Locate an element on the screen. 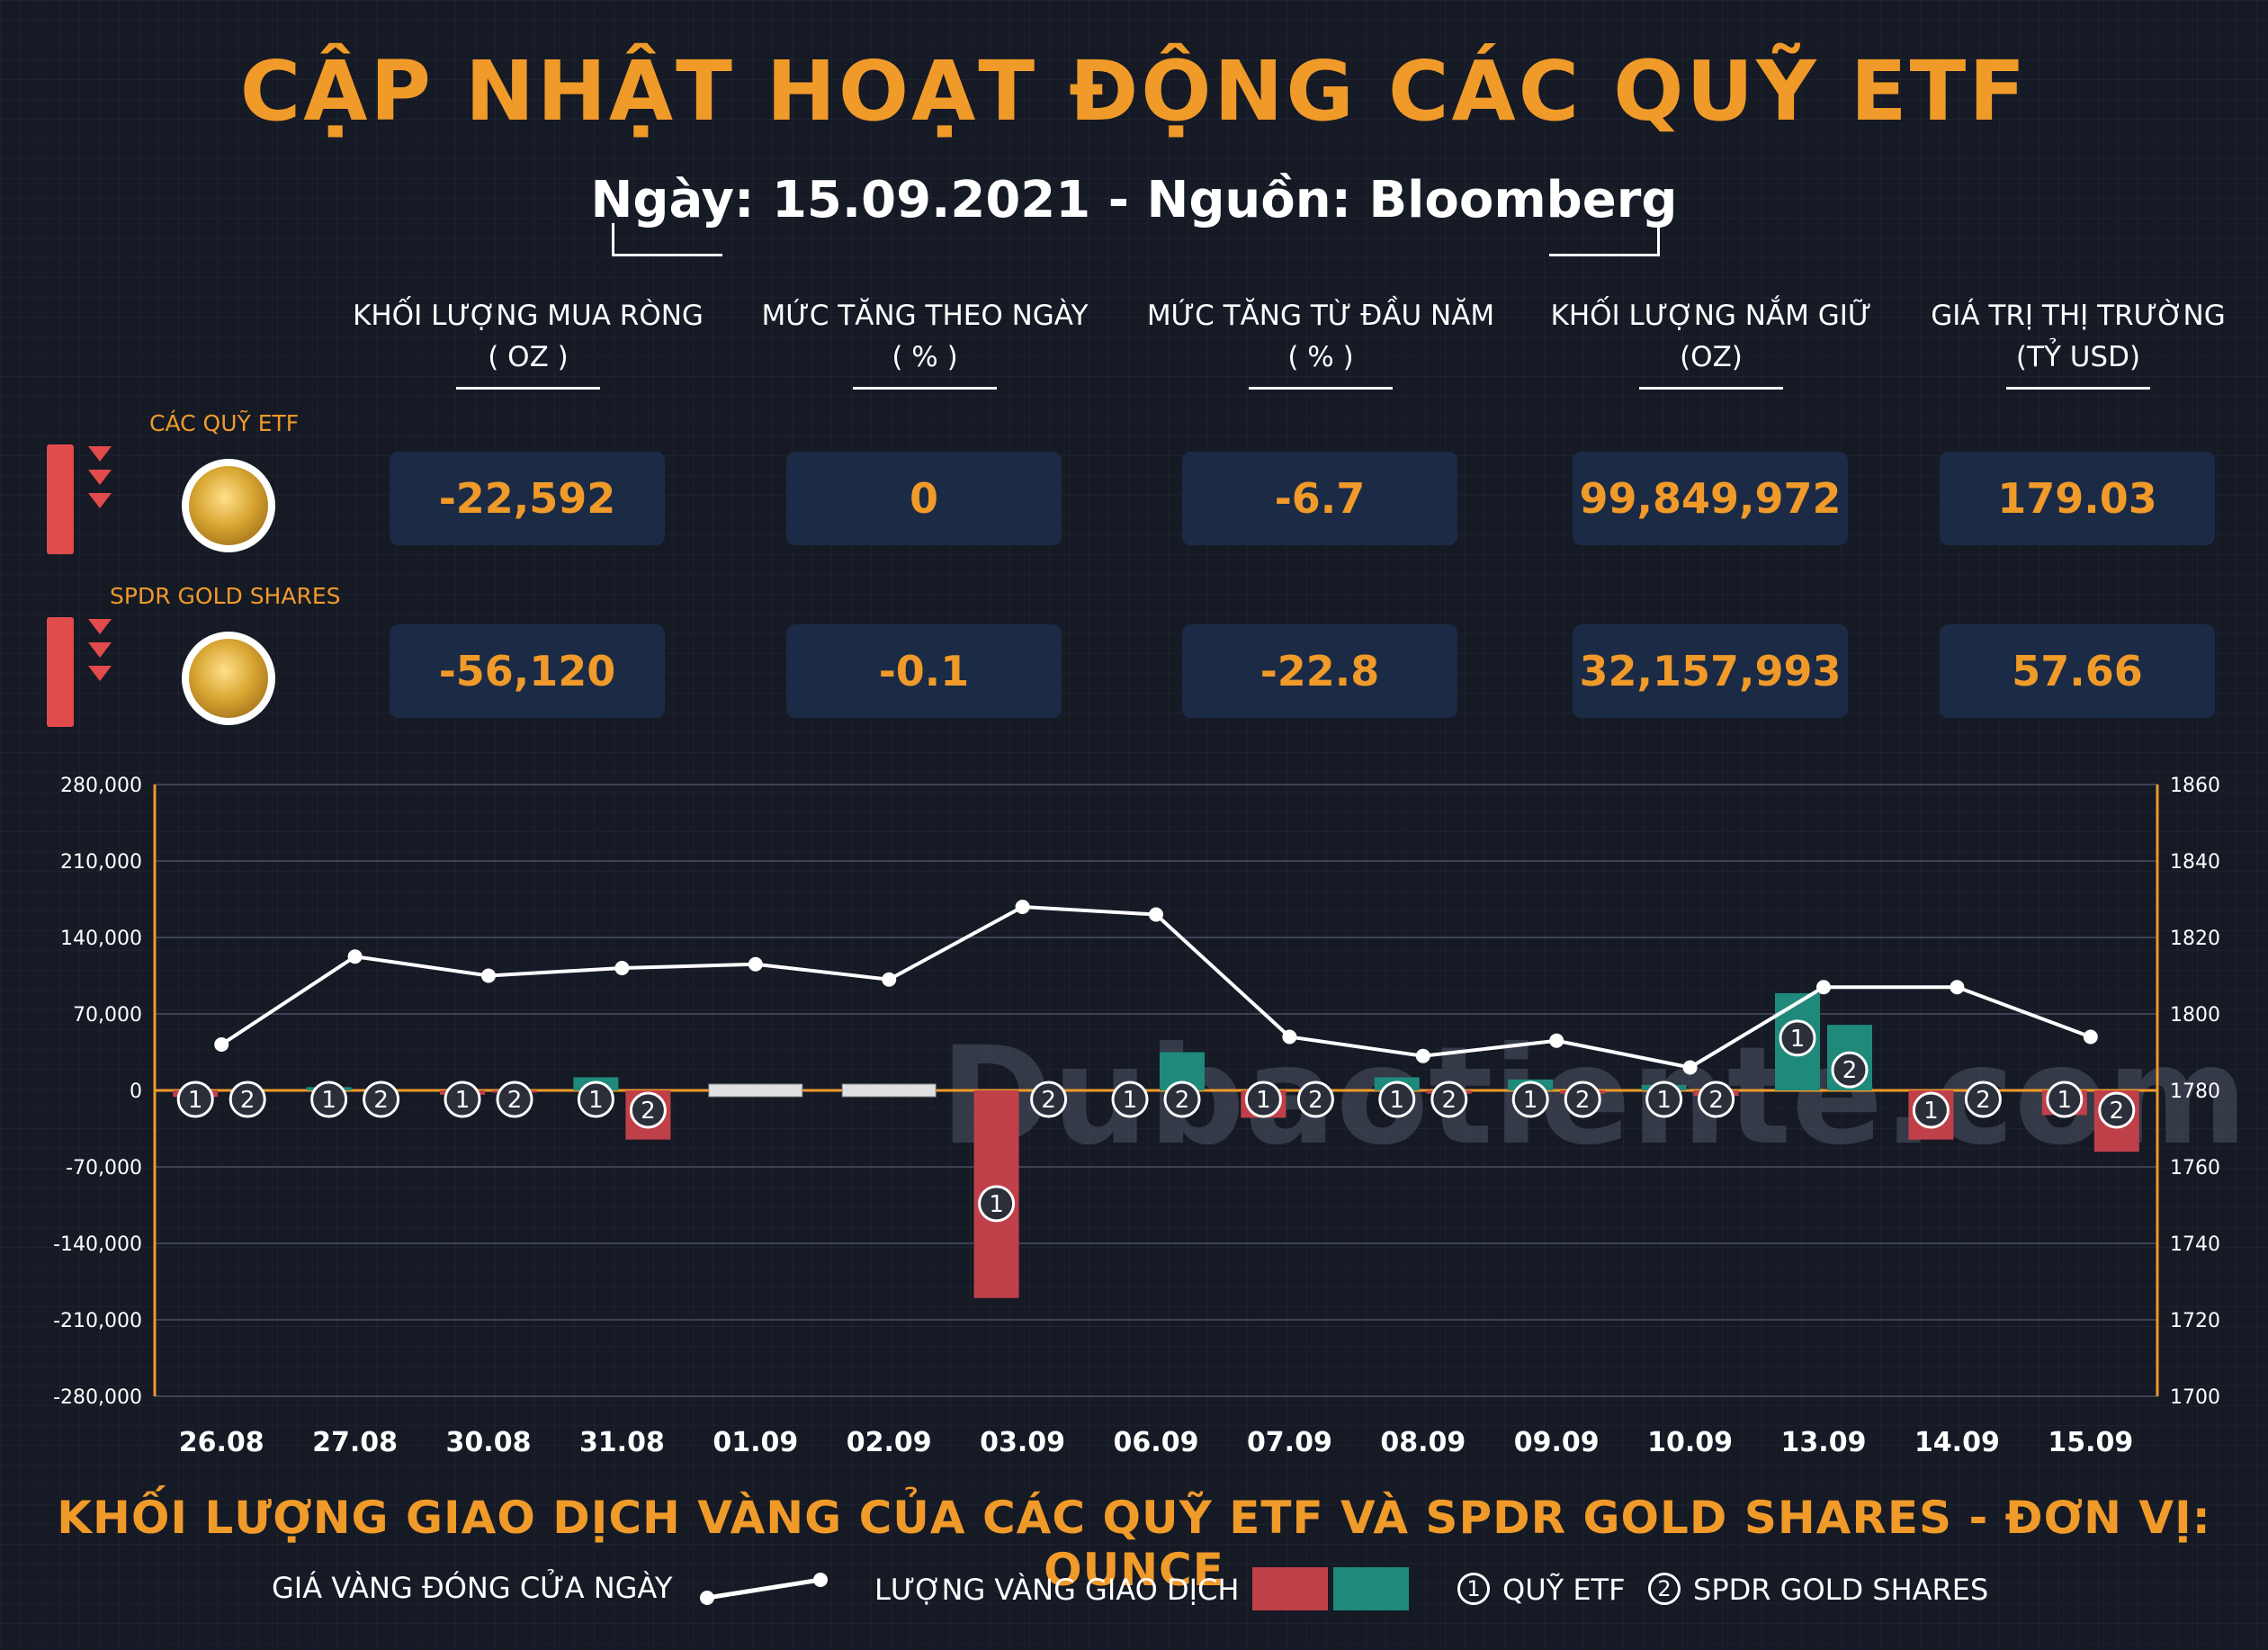 The width and height of the screenshot is (2268, 1650). x-tick-label: 01.09 is located at coordinates (755, 1442).